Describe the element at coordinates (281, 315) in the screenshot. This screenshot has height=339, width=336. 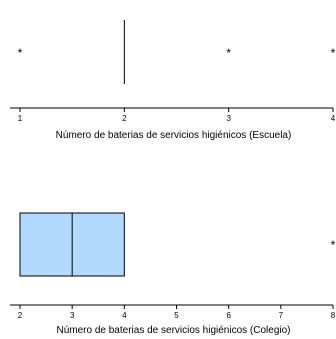
I see `x-tick-label: 7` at that location.